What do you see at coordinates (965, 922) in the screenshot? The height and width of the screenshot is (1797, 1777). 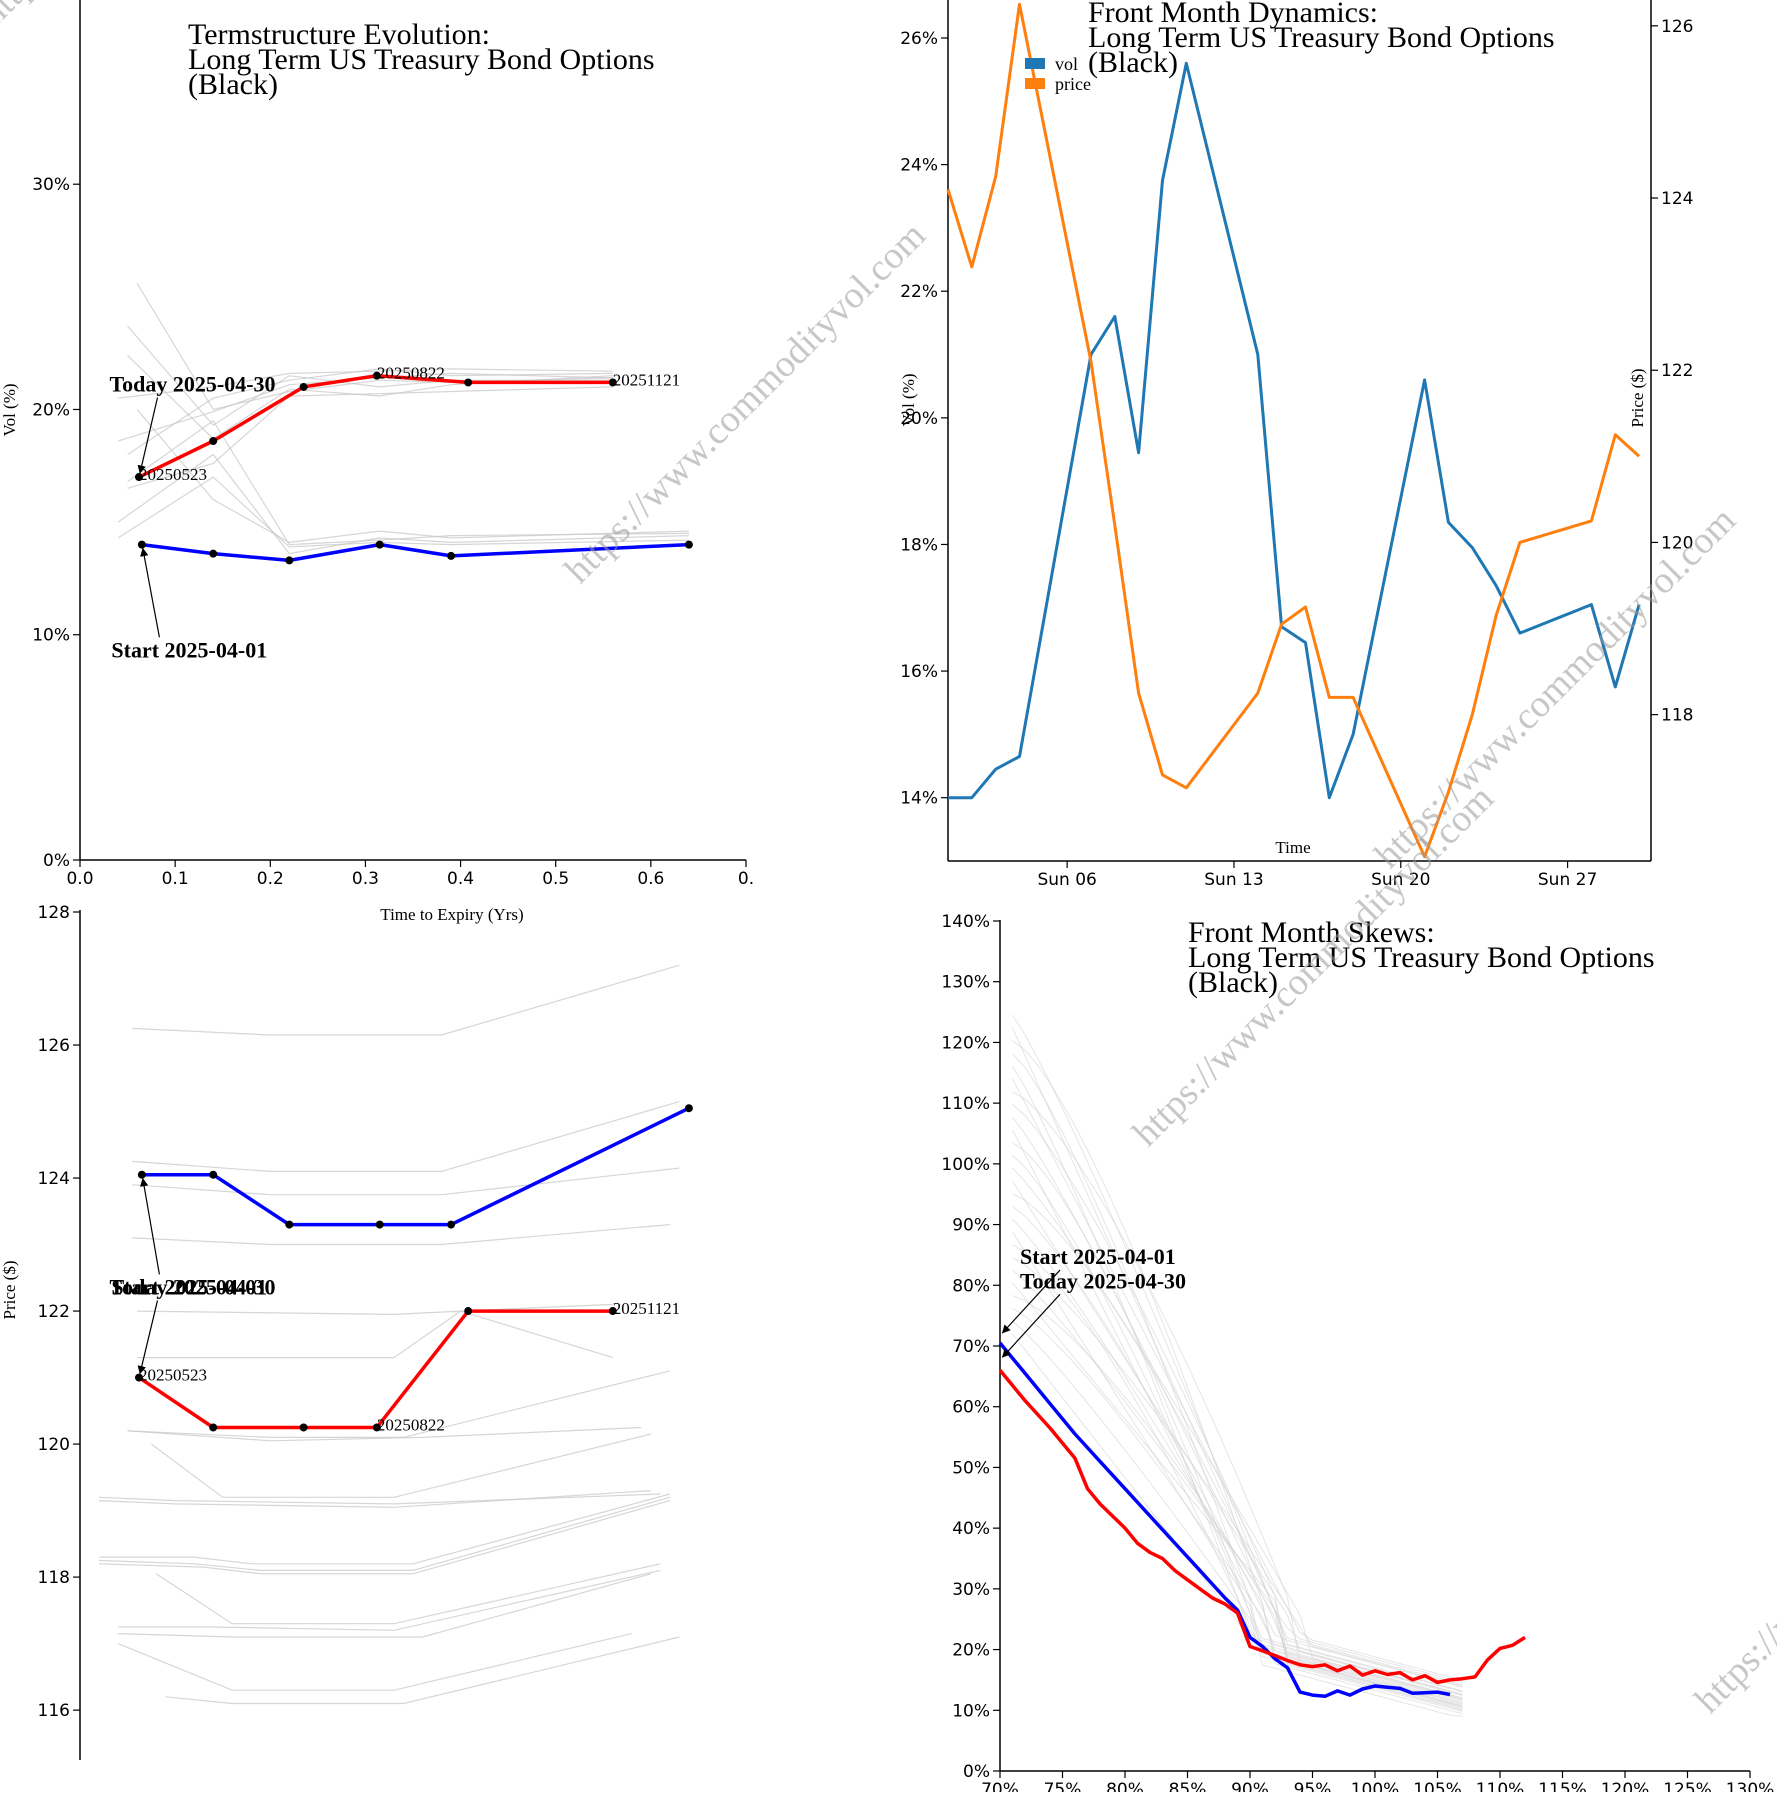 I see `skews-y-tick-label: 140%` at bounding box center [965, 922].